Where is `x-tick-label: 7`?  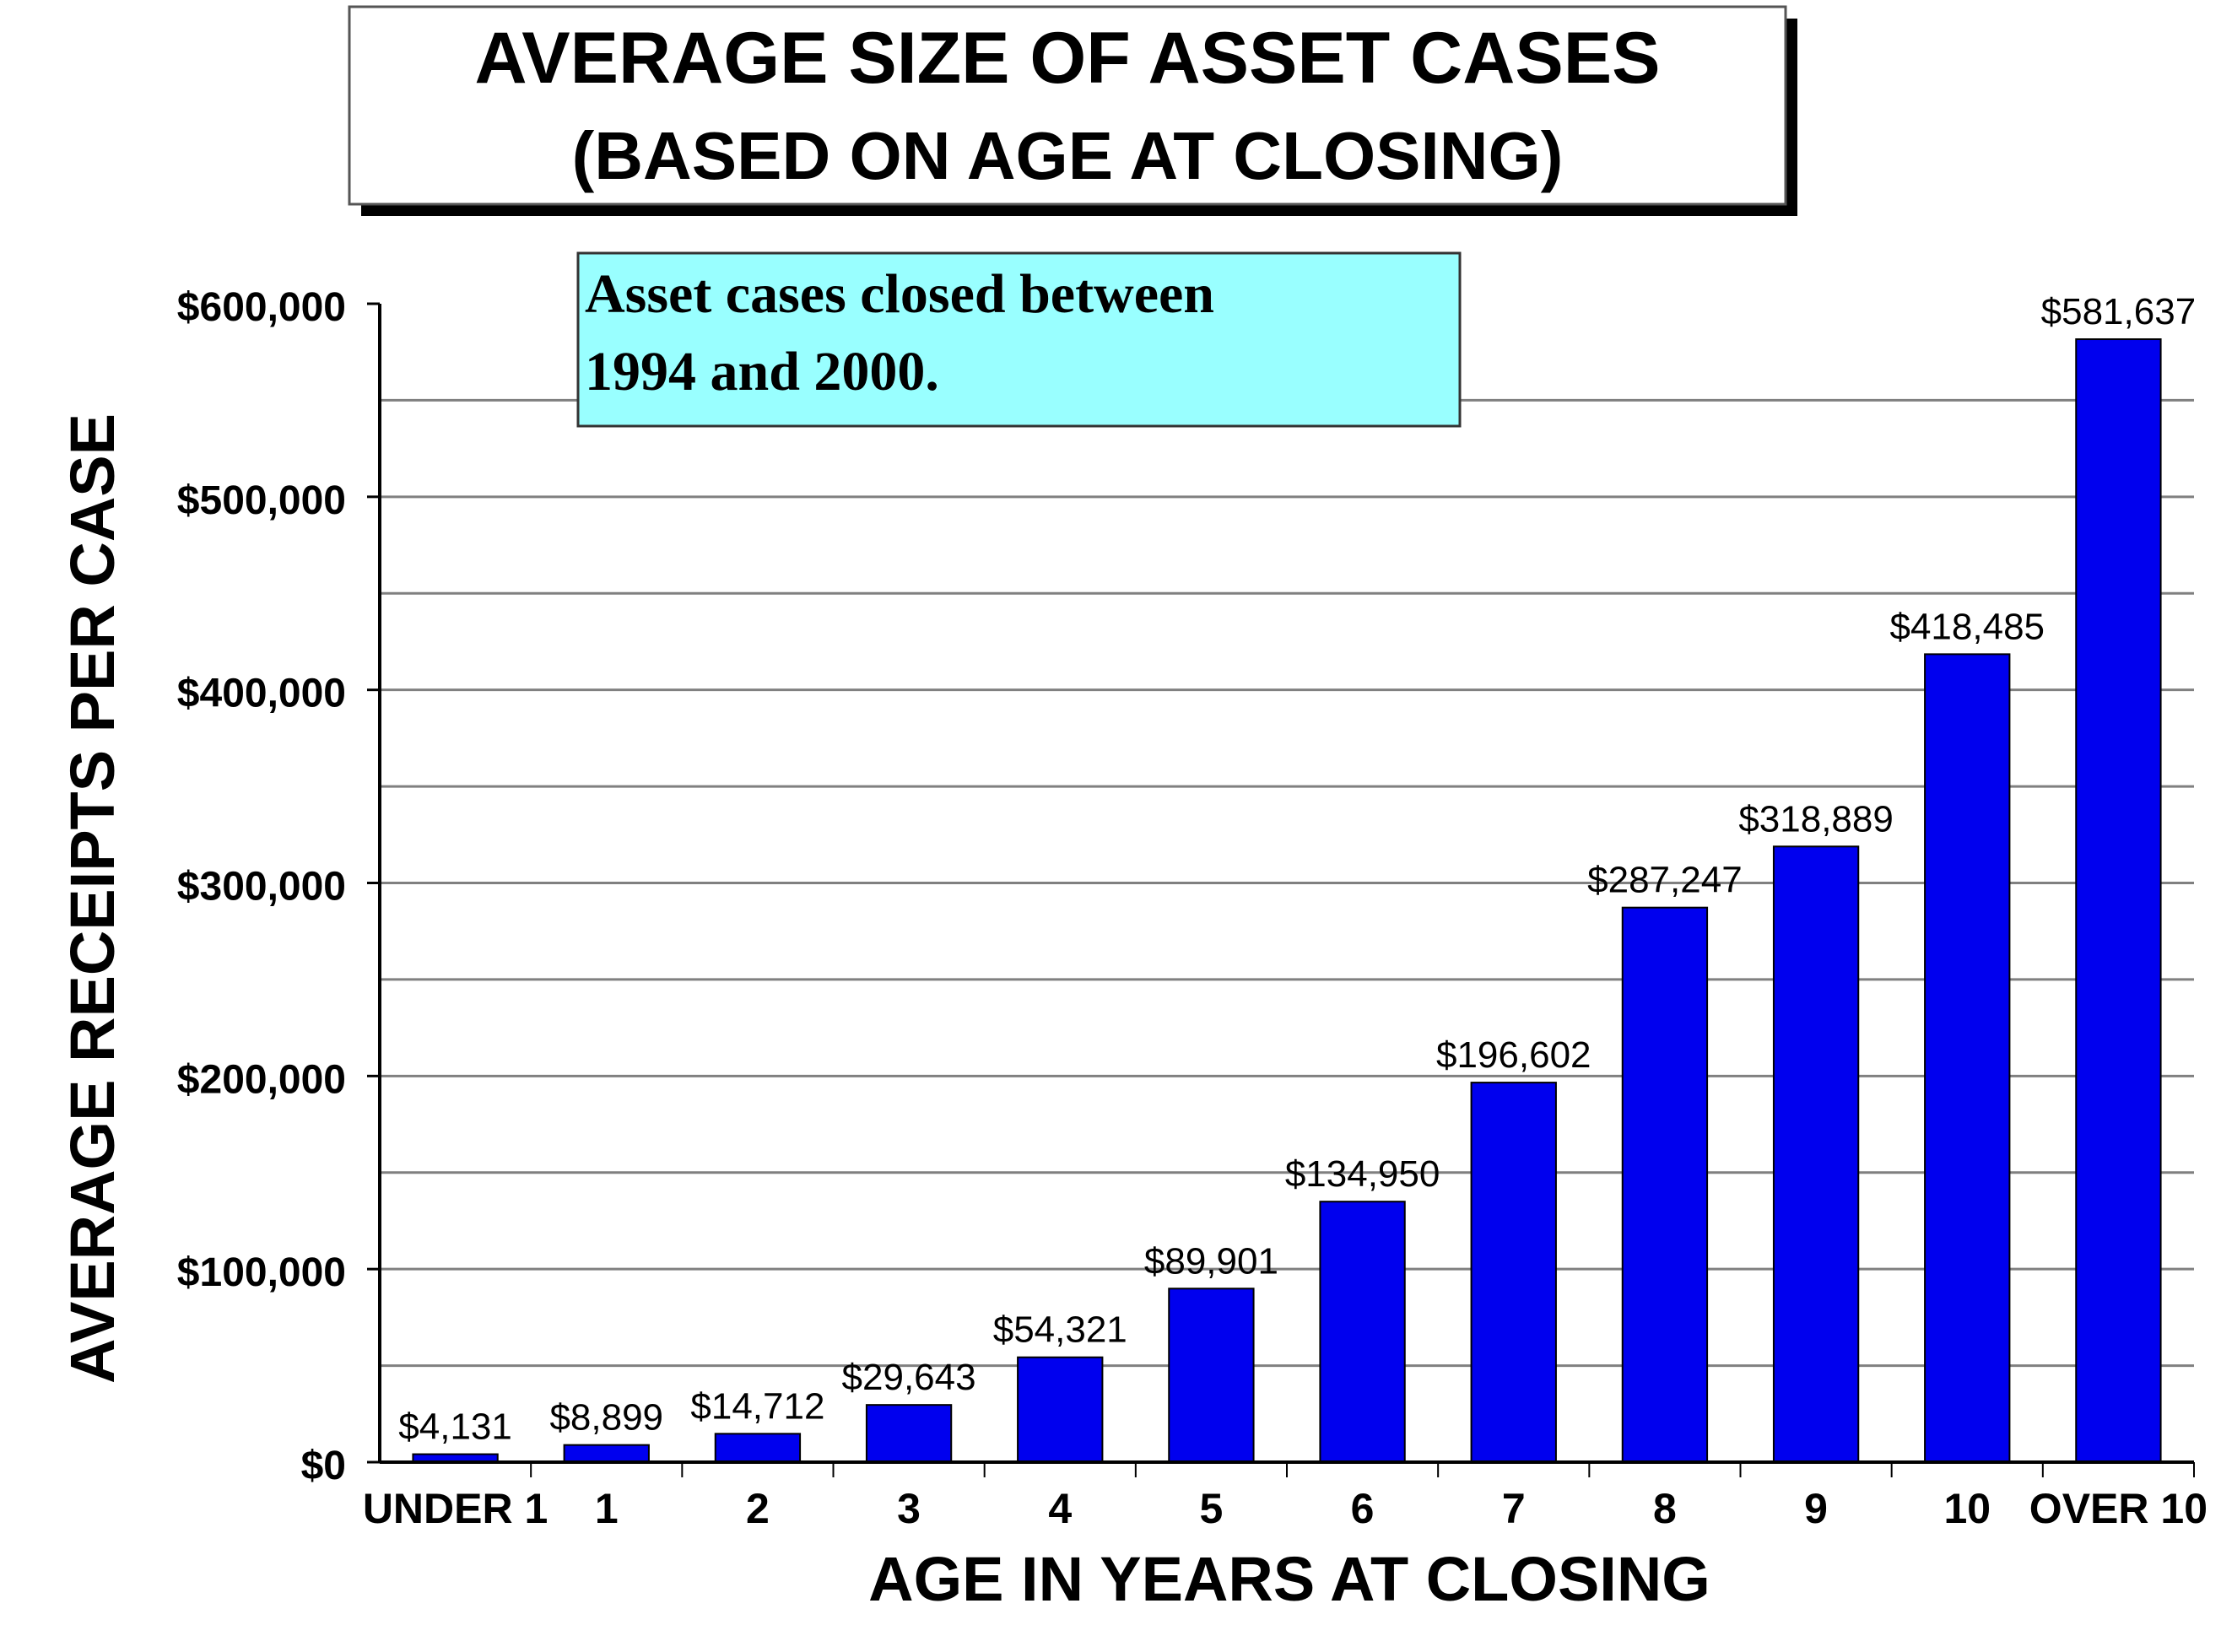 x-tick-label: 7 is located at coordinates (1514, 1508).